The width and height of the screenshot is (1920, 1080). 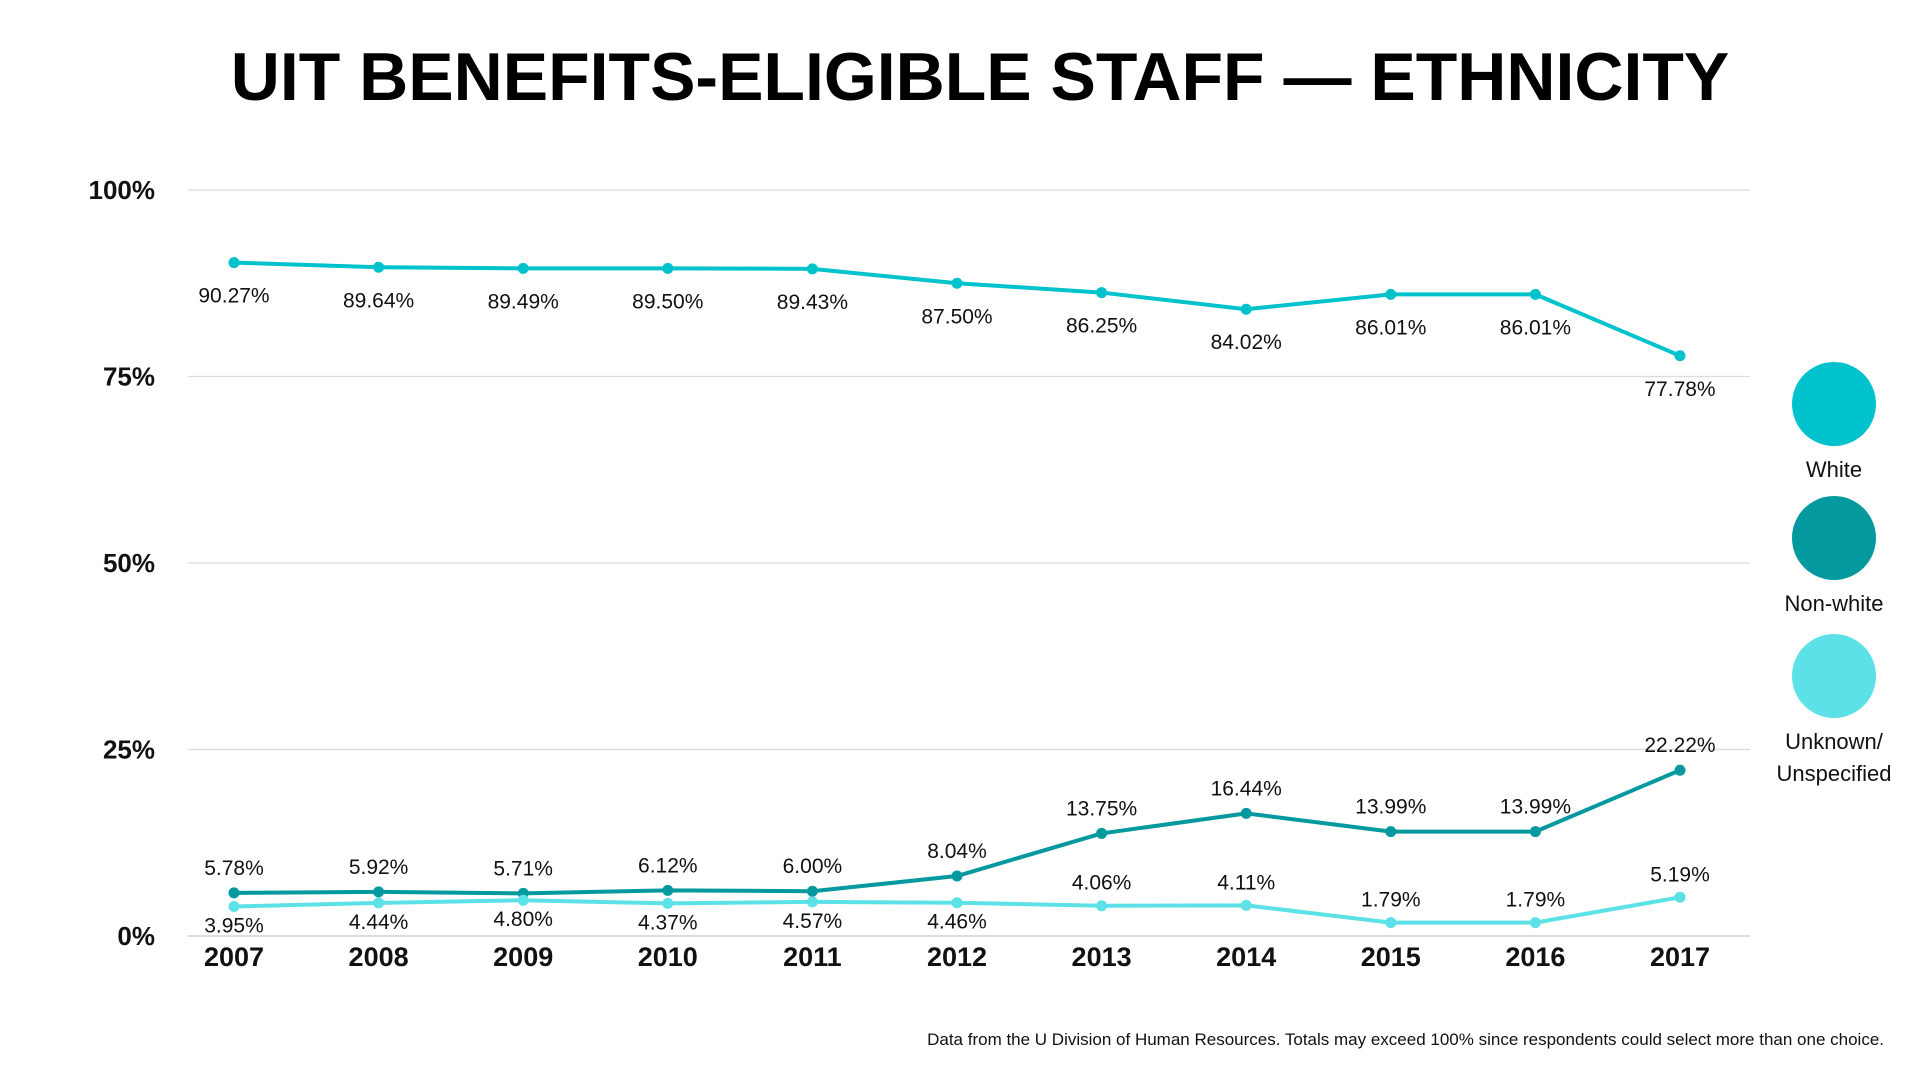 I want to click on chart-title: UIT BENEFITS-ELIGIBLE STAFF — ETHNICITY, so click(x=980, y=77).